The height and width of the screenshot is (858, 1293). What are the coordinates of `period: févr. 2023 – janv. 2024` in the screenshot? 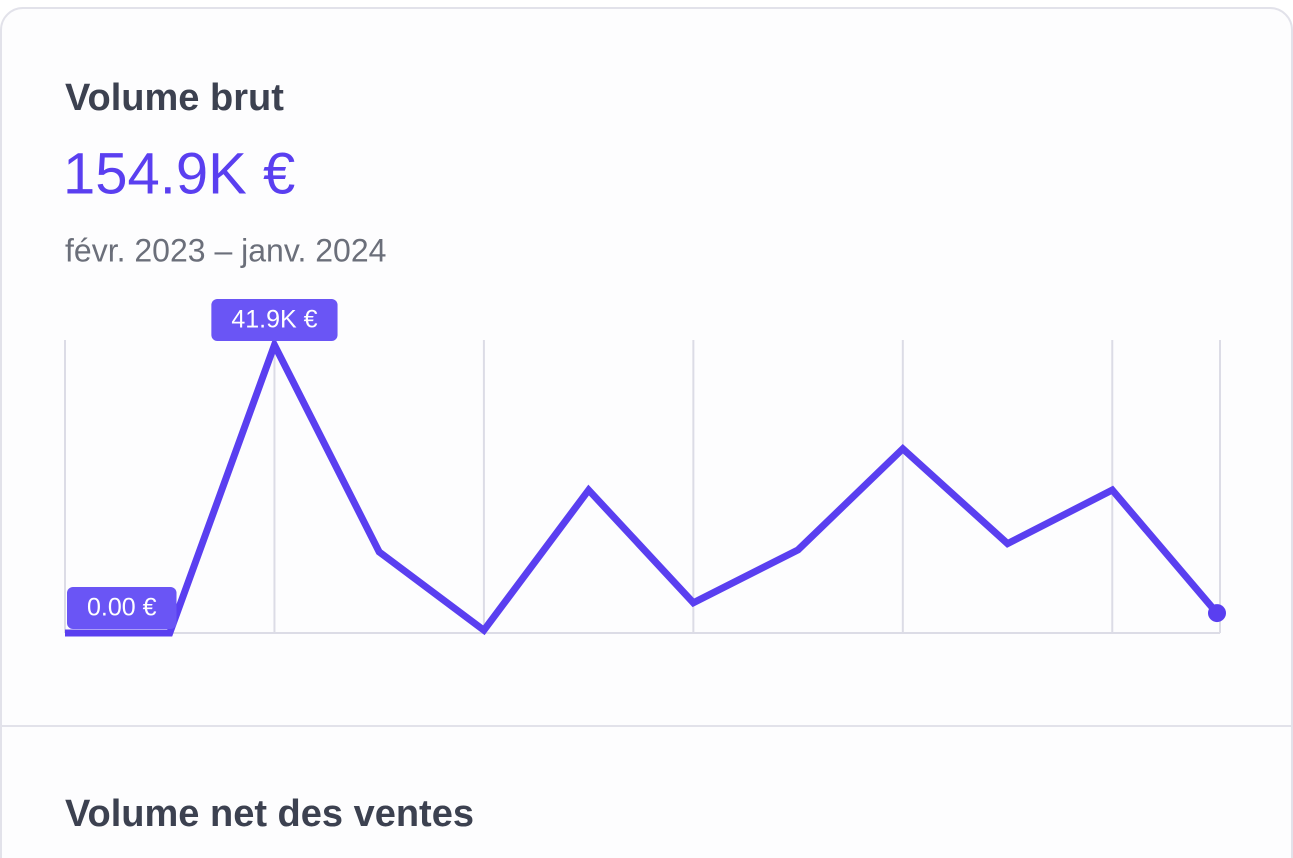 It's located at (225, 250).